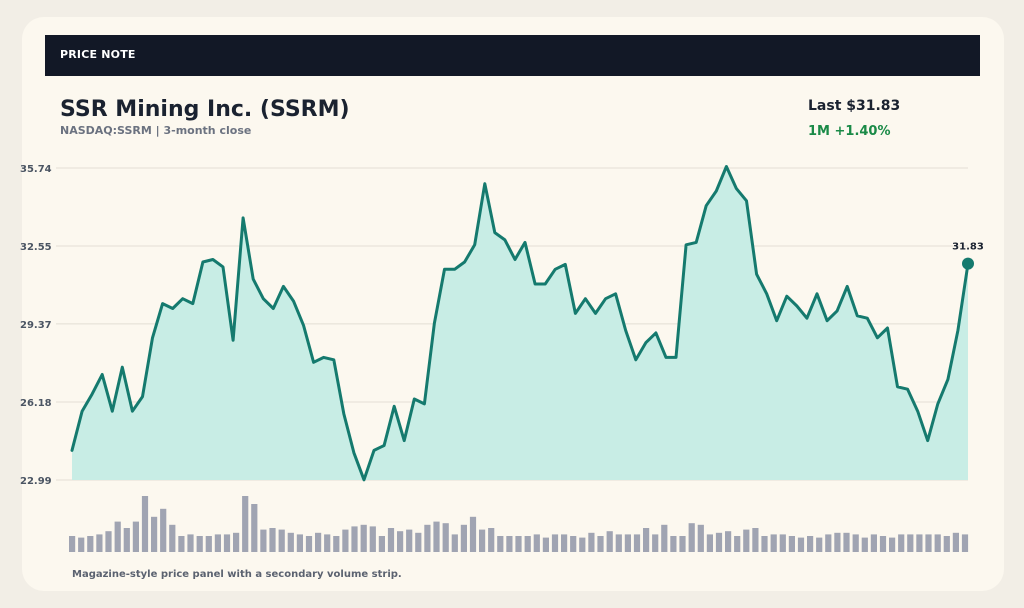  I want to click on volume-strip, so click(519, 524).